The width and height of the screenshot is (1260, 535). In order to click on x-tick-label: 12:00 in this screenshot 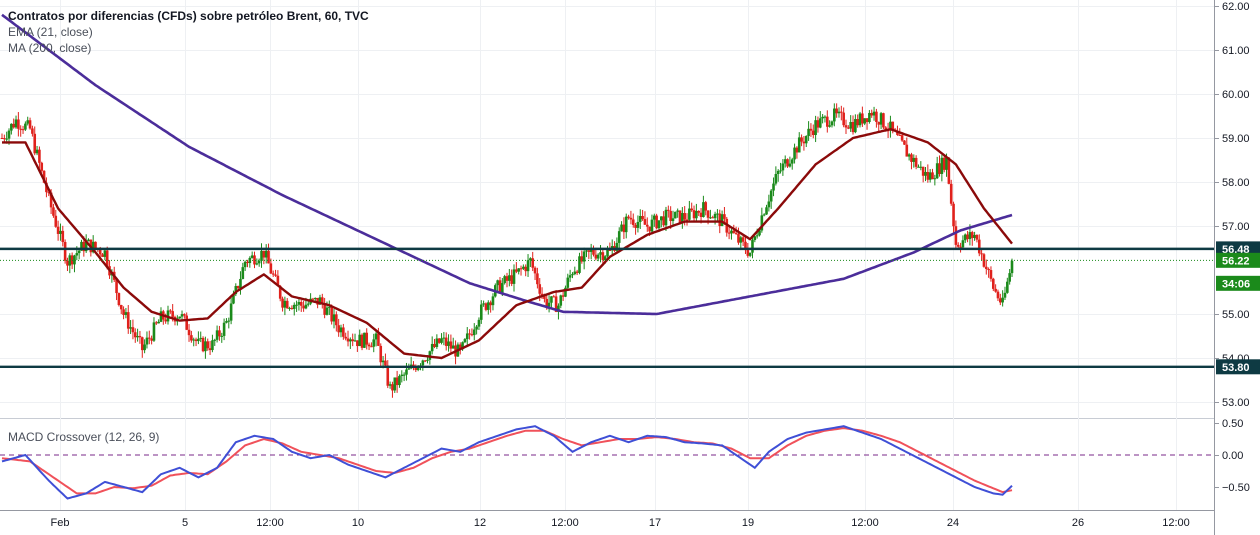, I will do `click(1176, 523)`.